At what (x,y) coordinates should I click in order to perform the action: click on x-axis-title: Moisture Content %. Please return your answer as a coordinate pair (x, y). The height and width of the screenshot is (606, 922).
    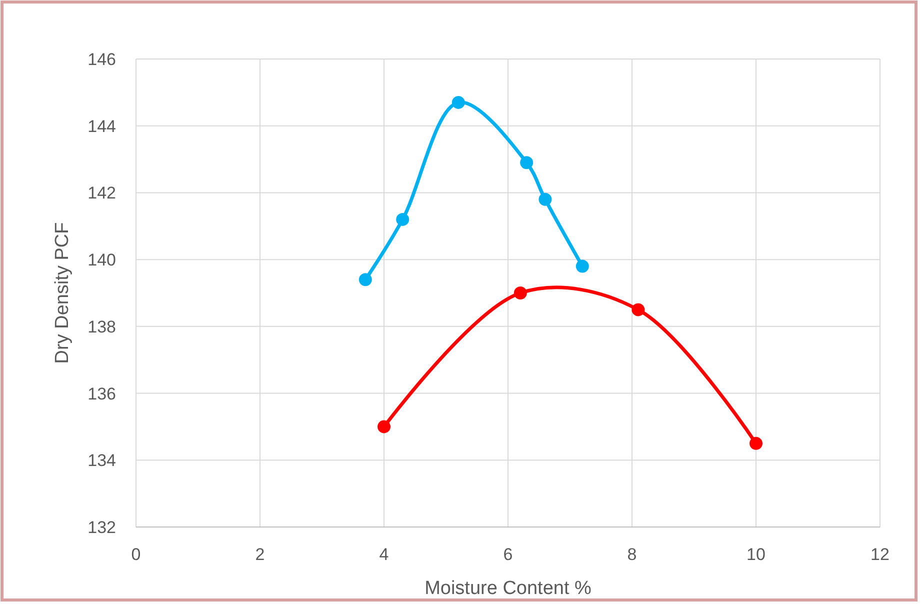
    Looking at the image, I should click on (508, 588).